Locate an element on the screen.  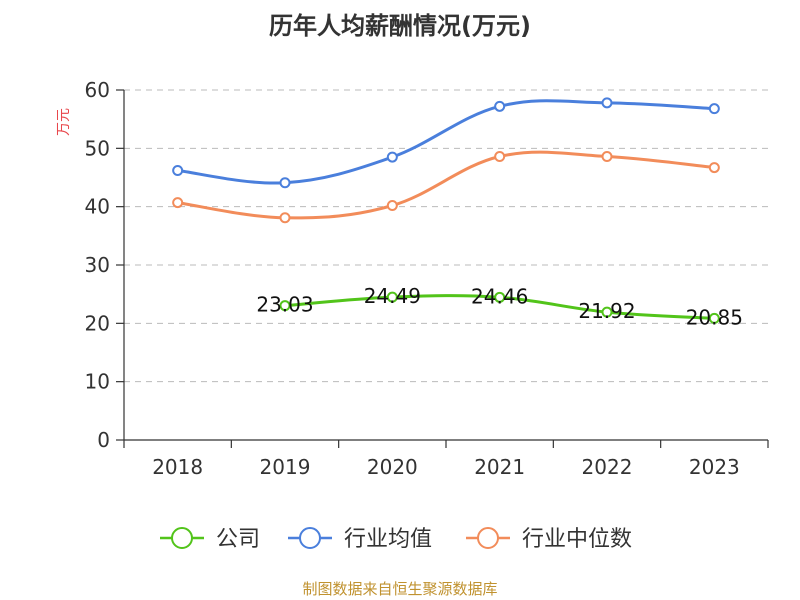
legend: 公司 行业均值 行业中位数 is located at coordinates (396, 539).